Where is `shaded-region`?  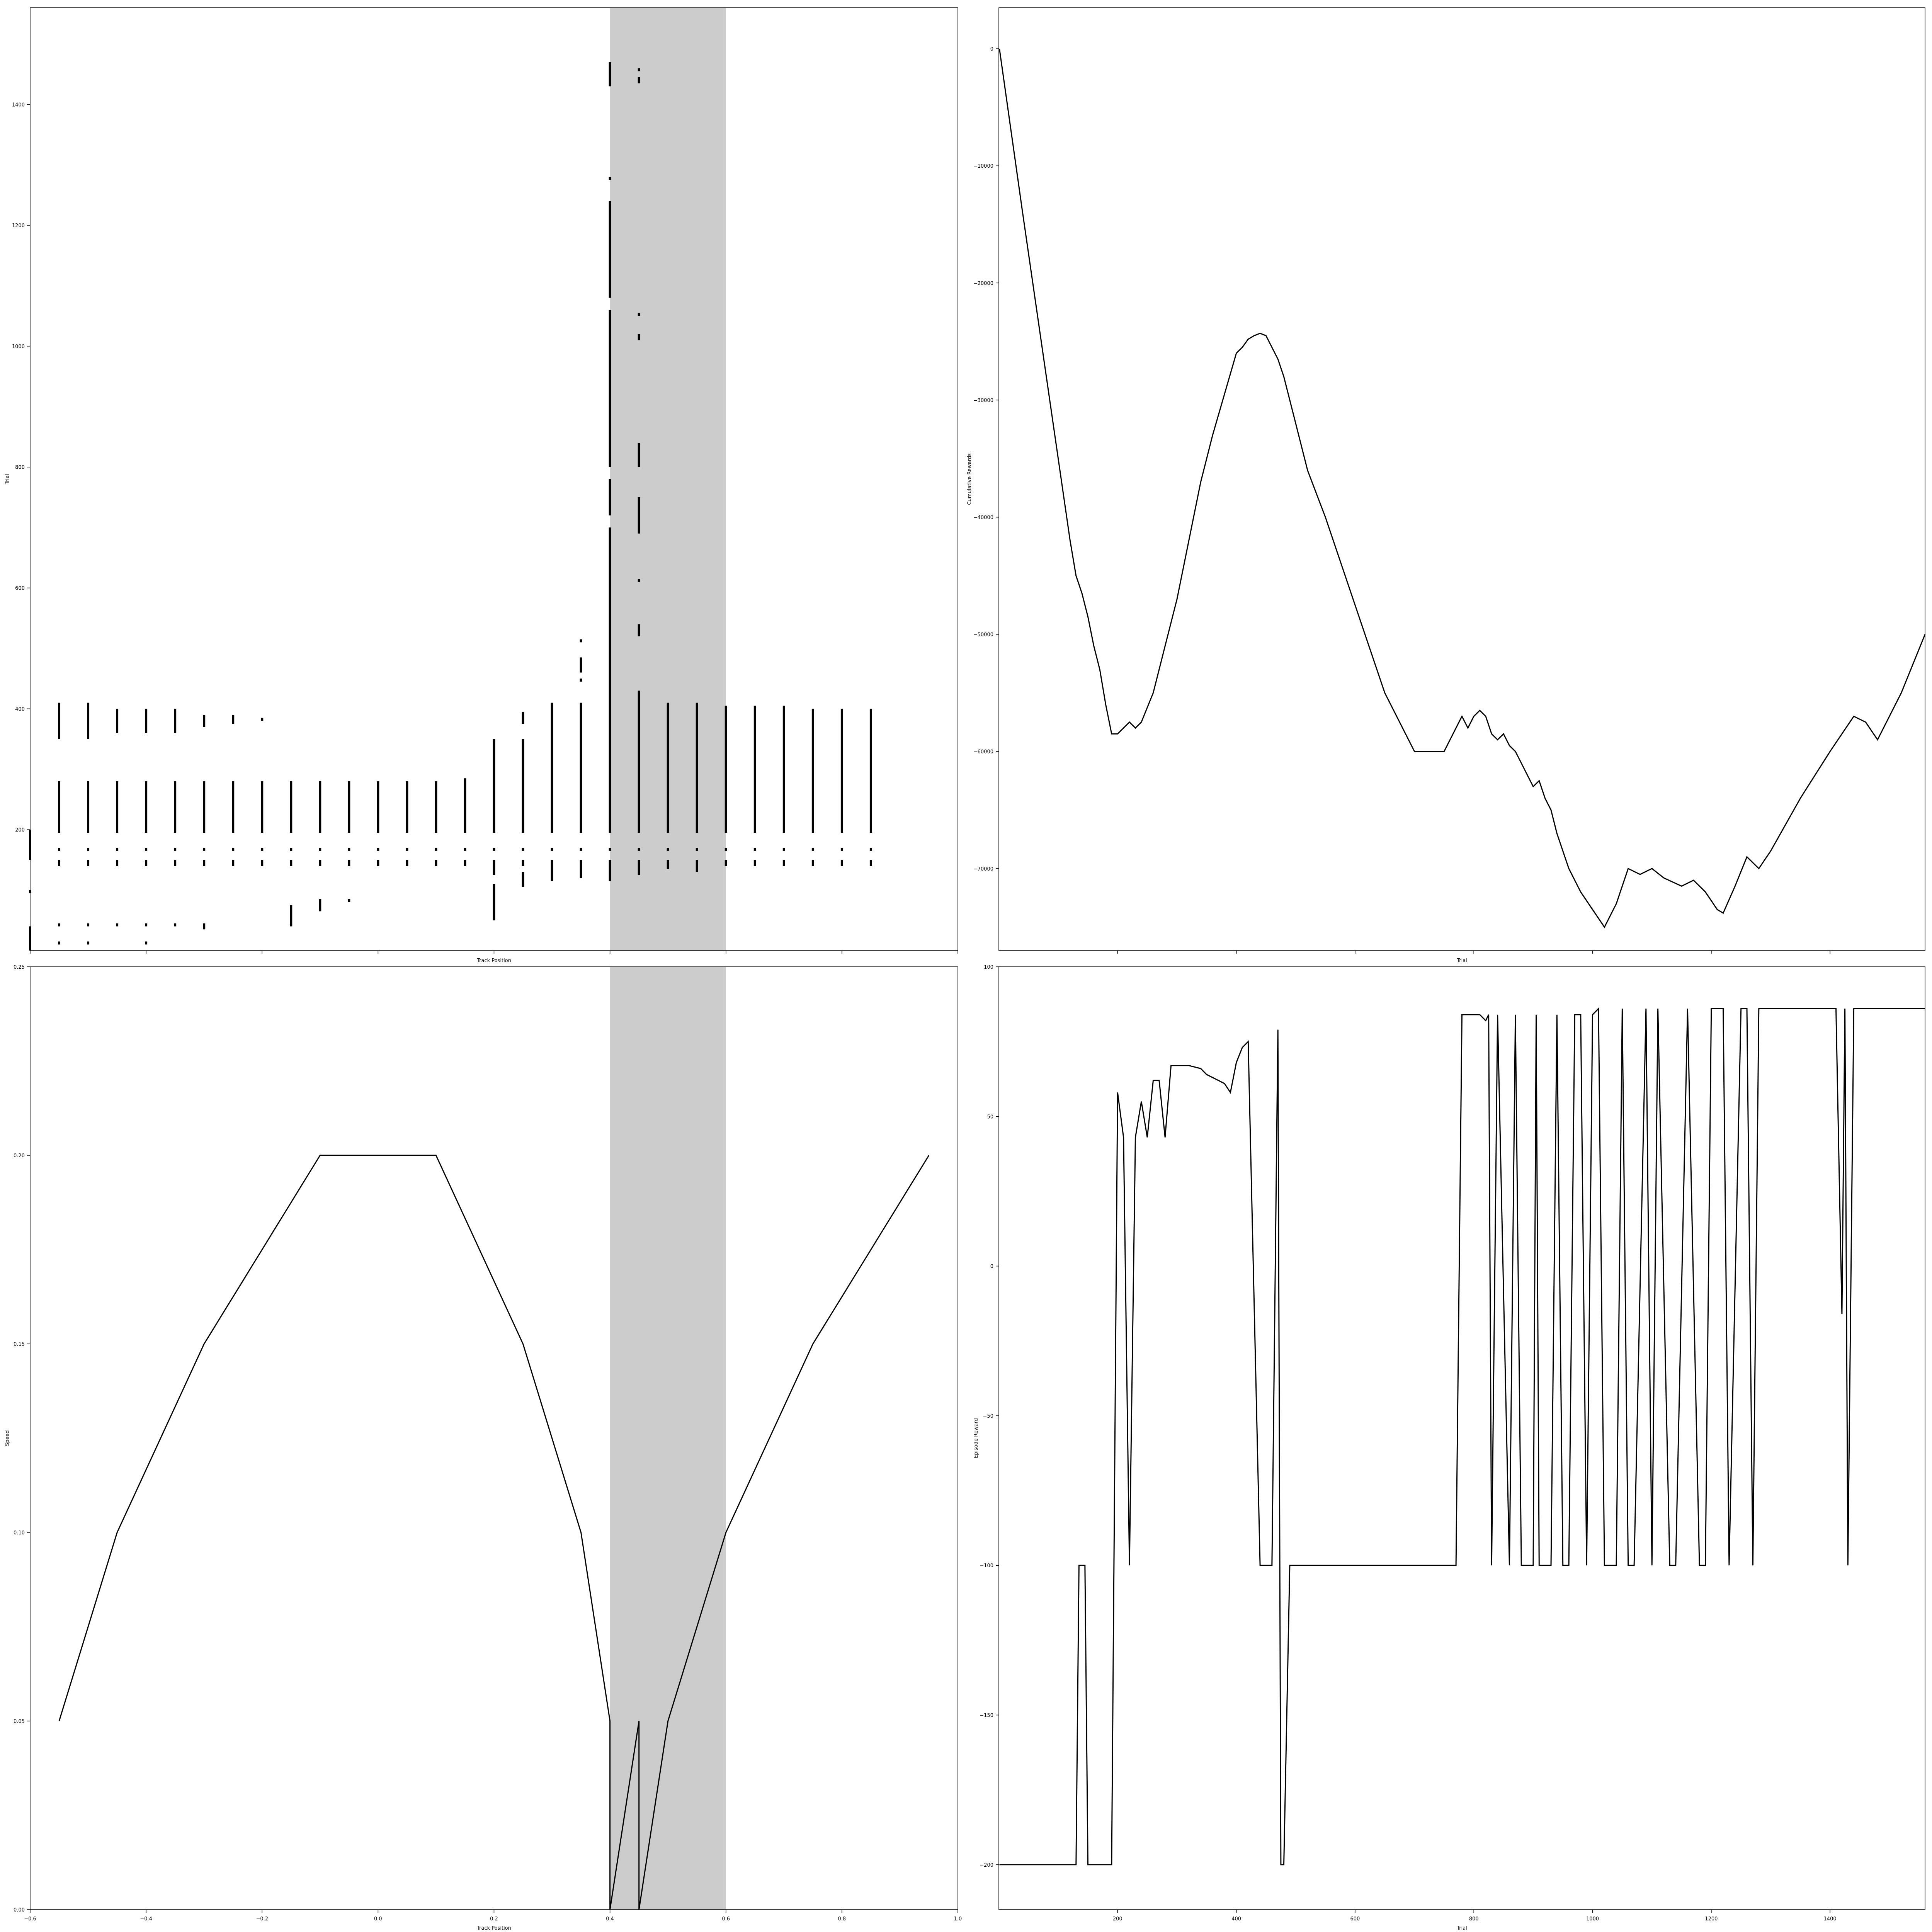
shaded-region is located at coordinates (668, 1439).